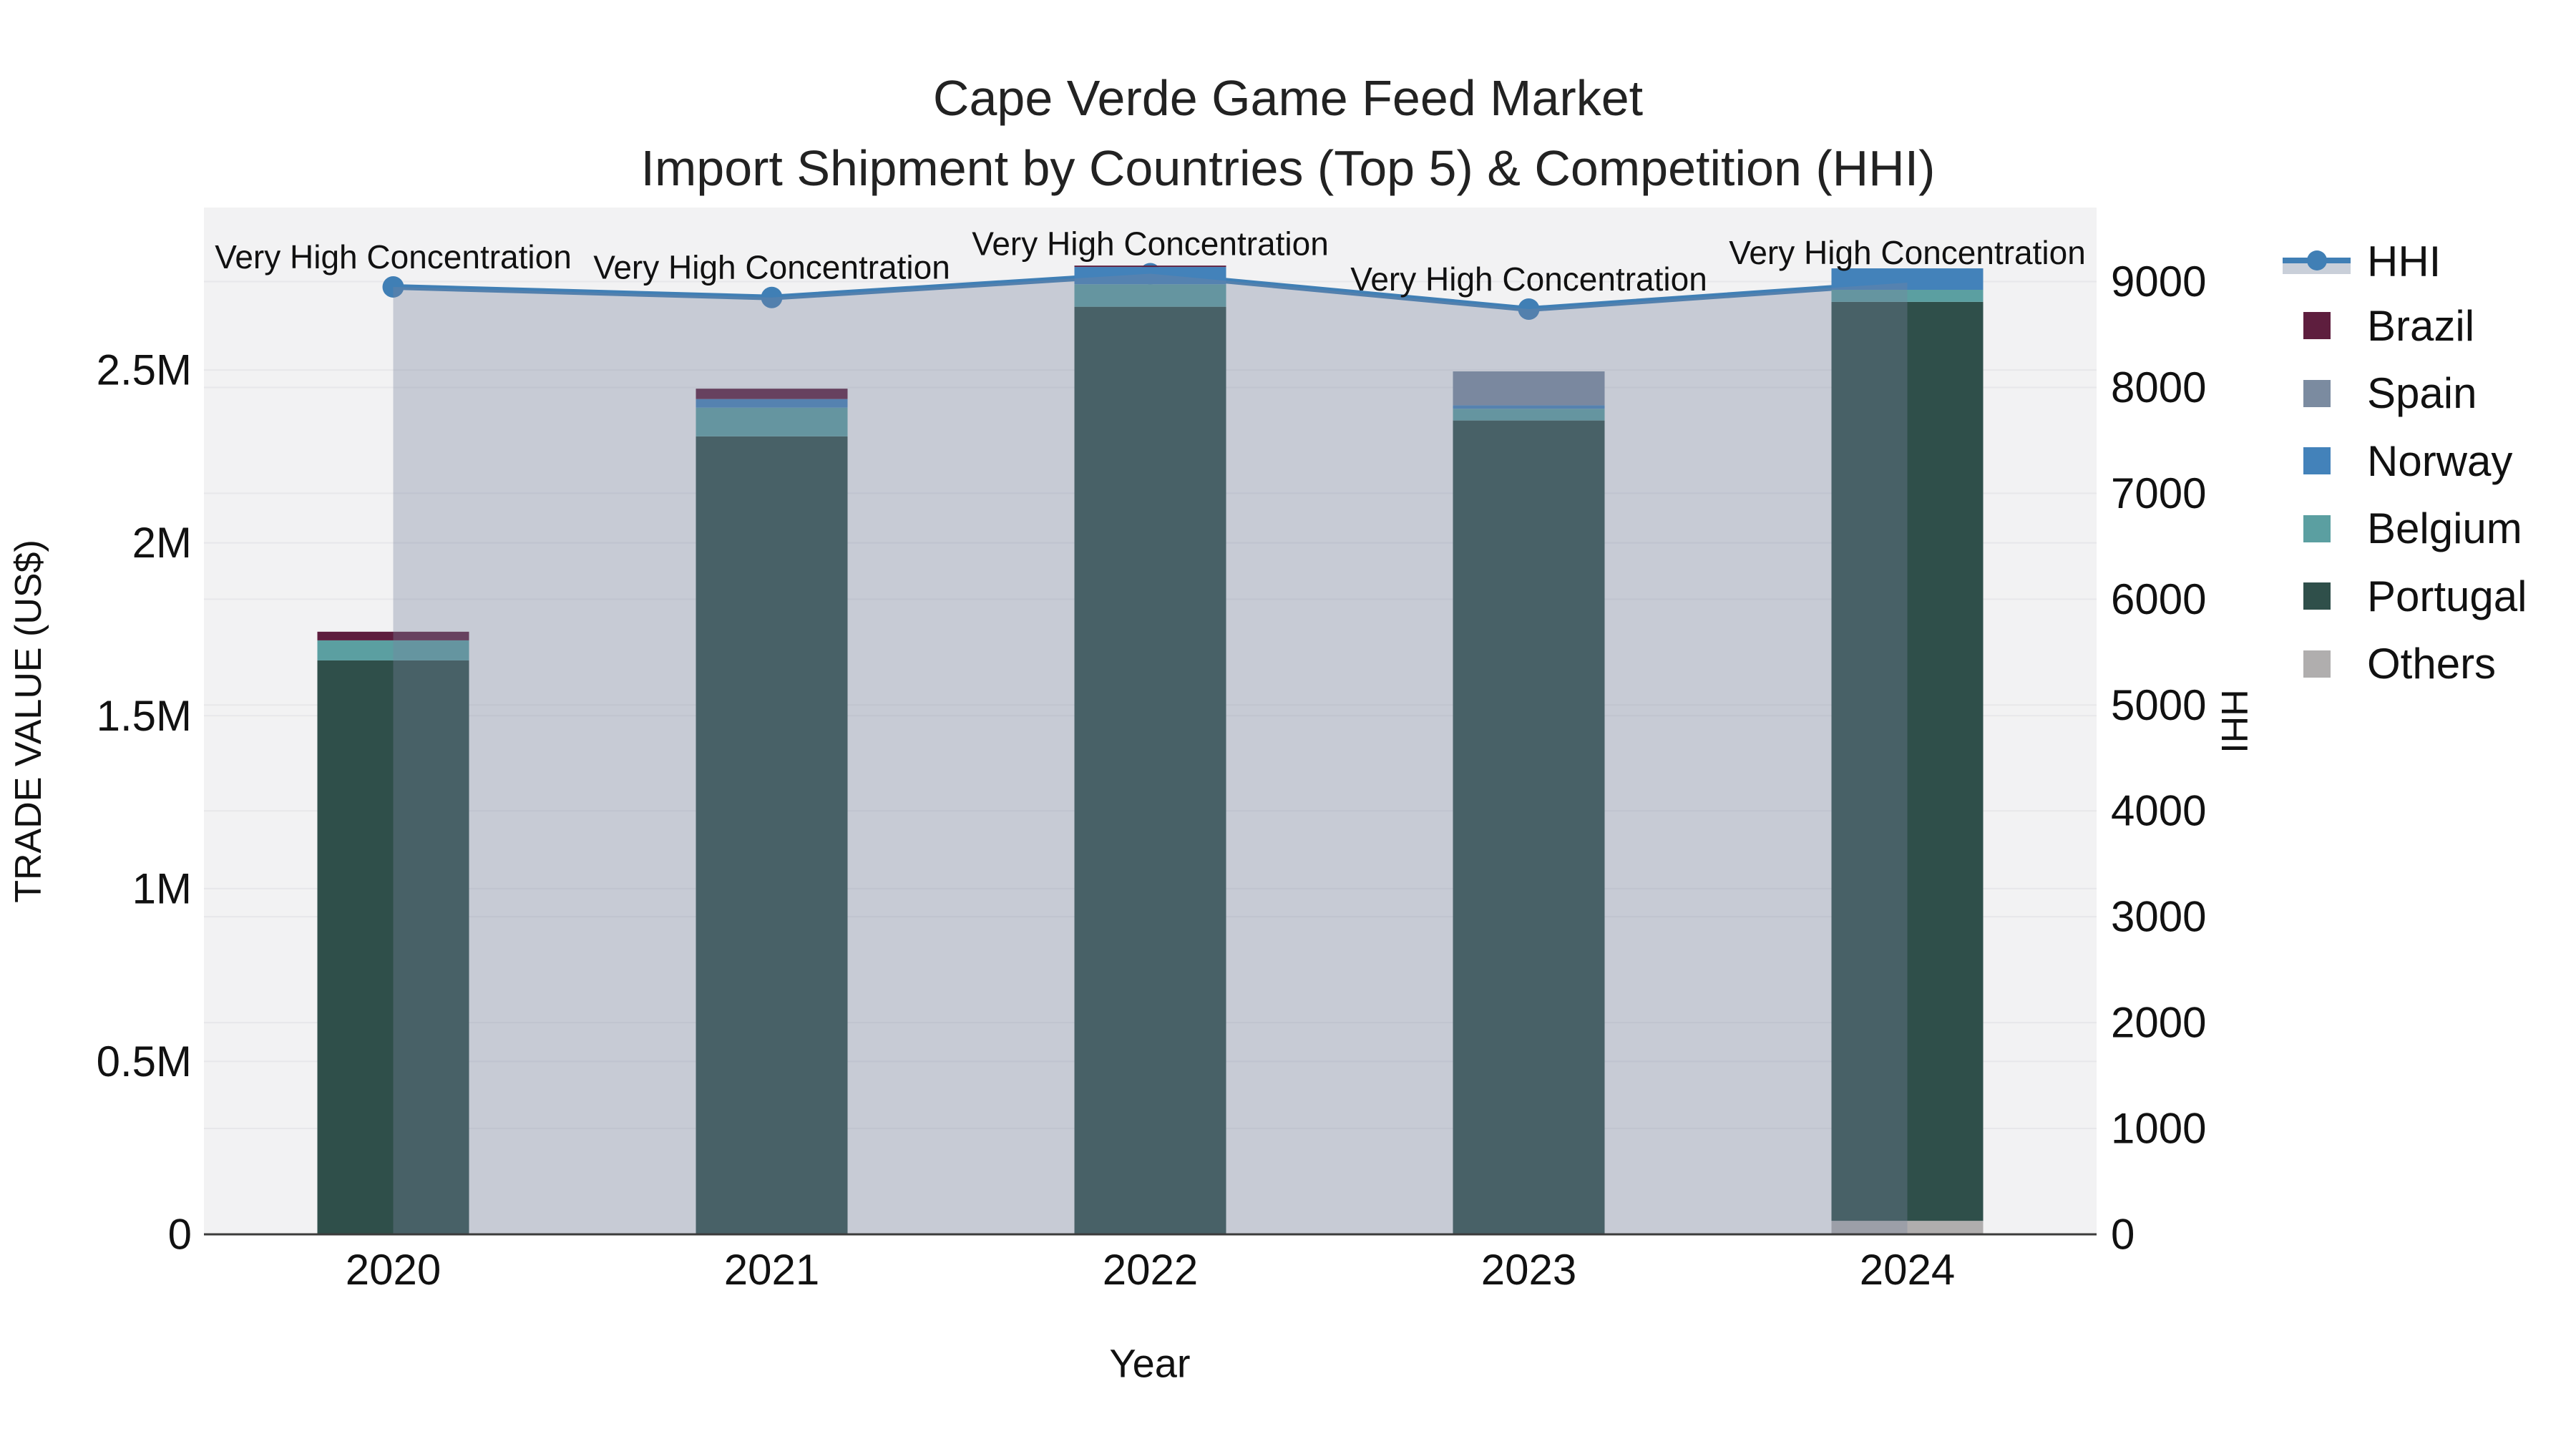  I want to click on legend-label-belgium: Belgium, so click(2444, 528).